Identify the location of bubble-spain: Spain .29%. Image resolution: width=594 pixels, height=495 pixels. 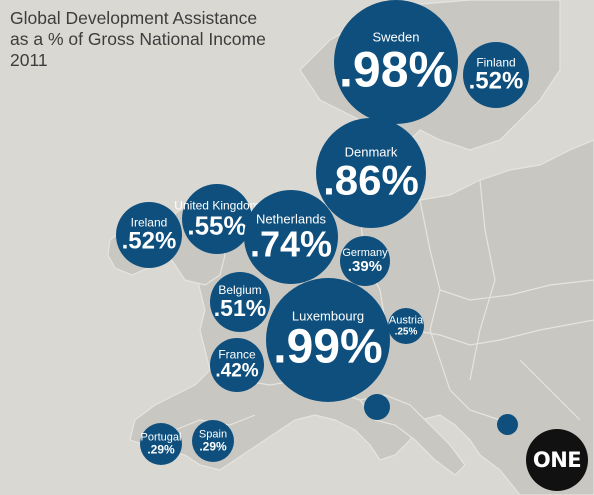
(213, 441).